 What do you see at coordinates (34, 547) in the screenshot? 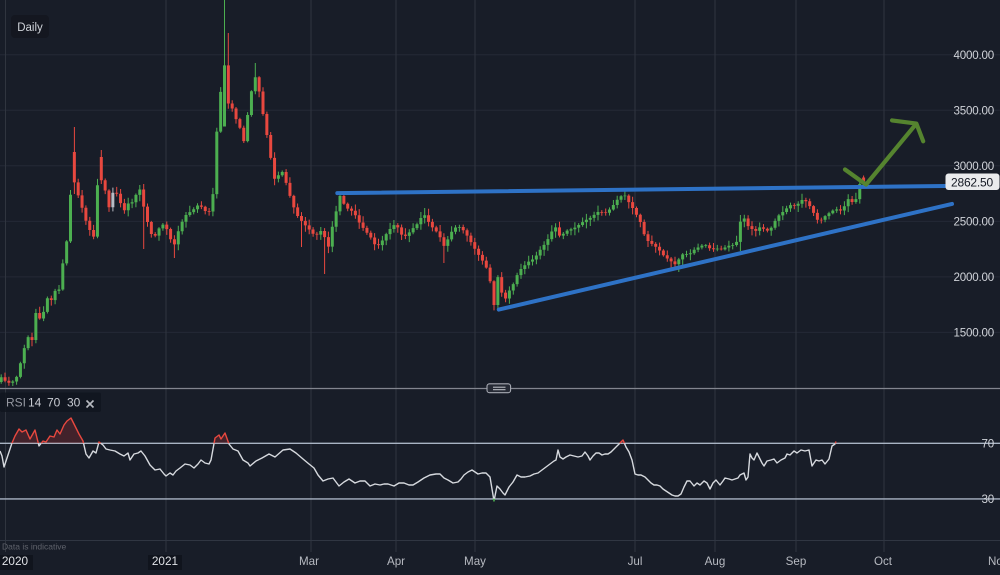
I see `svg-text: Data is indicative` at bounding box center [34, 547].